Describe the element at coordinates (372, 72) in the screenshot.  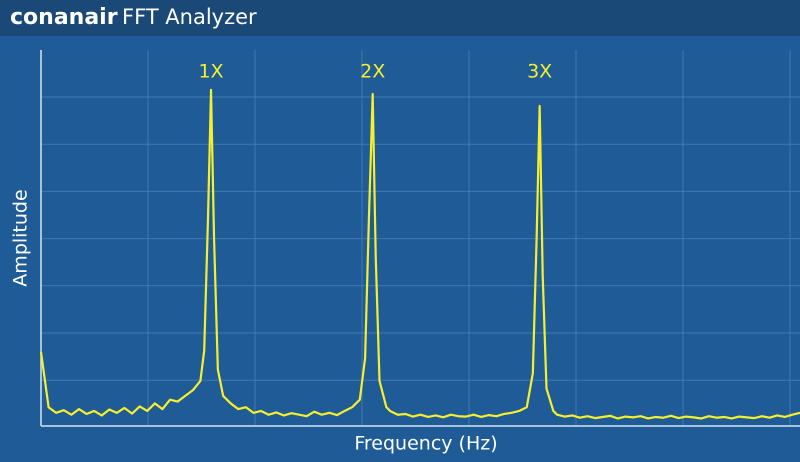
I see `peak-label: 2X` at that location.